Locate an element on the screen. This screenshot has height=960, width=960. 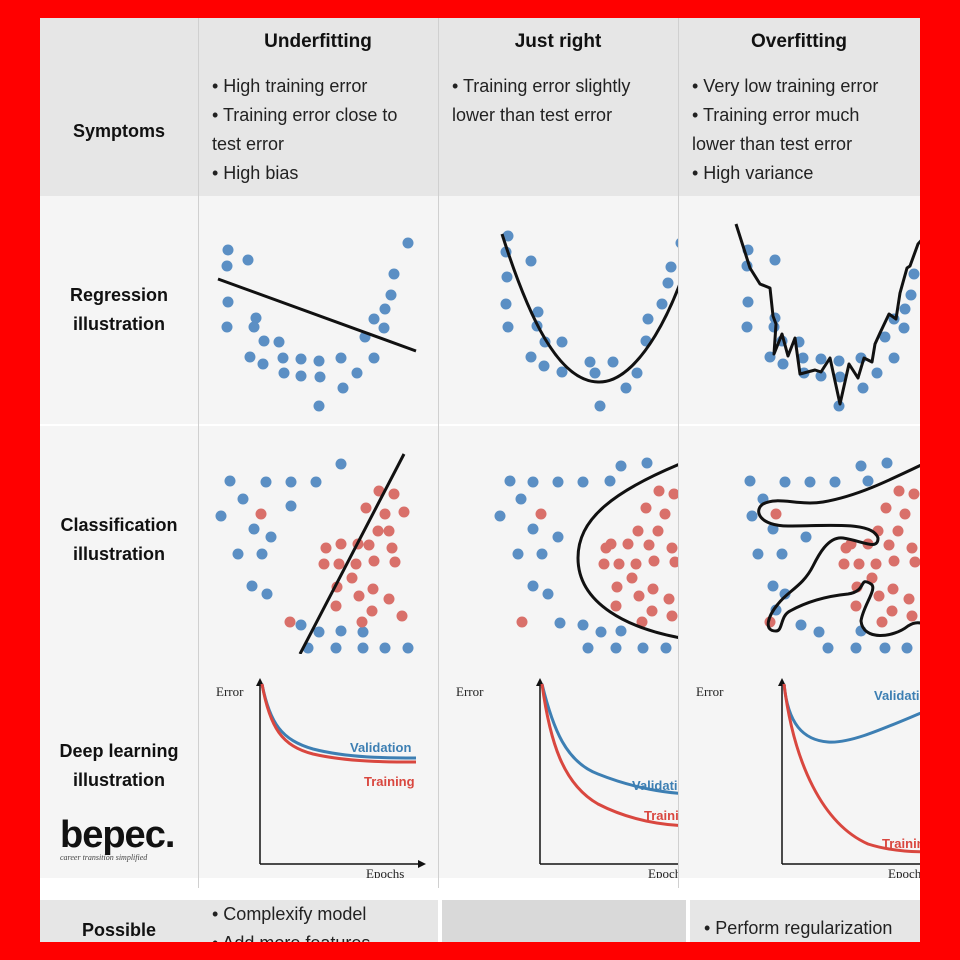
symptom-line: • Training error close to is located at coordinates (305, 115).